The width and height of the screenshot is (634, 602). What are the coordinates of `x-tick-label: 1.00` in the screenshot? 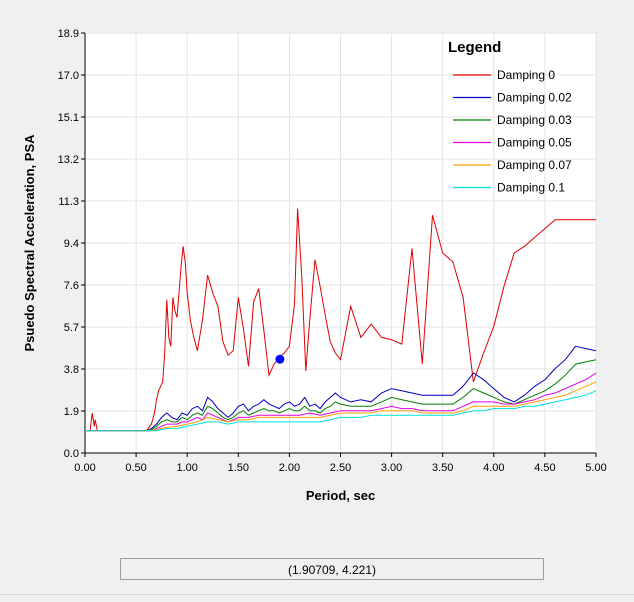 It's located at (186, 468).